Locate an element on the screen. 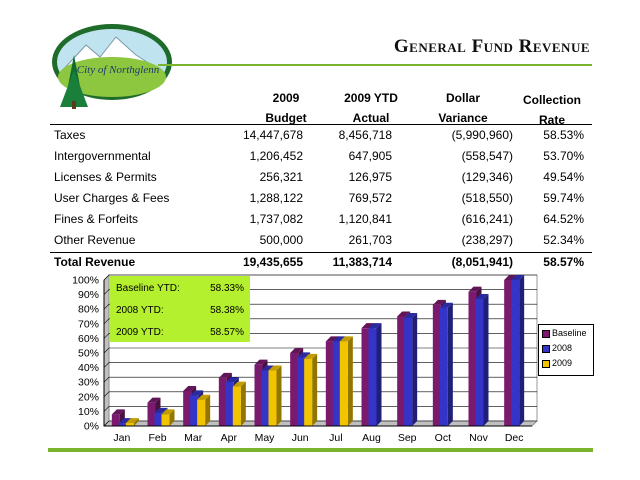 The width and height of the screenshot is (640, 480). x-tick-label: Dec is located at coordinates (514, 438).